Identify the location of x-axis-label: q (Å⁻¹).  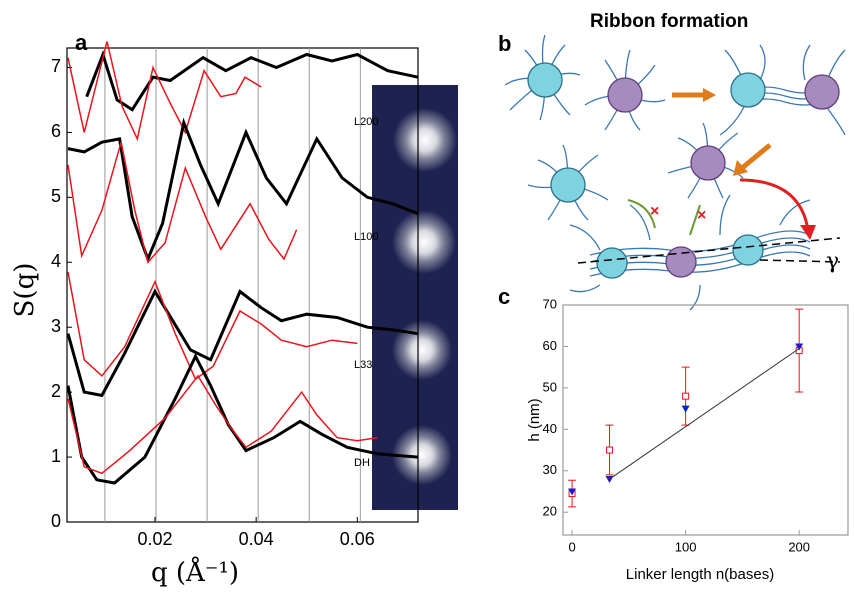
(195, 572).